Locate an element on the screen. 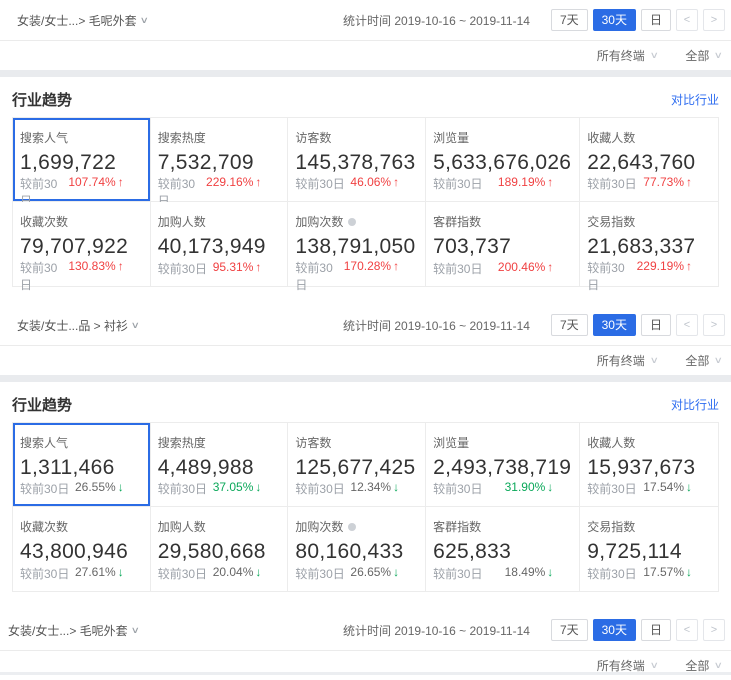  metric-value: 1,699,722 is located at coordinates (68, 162).